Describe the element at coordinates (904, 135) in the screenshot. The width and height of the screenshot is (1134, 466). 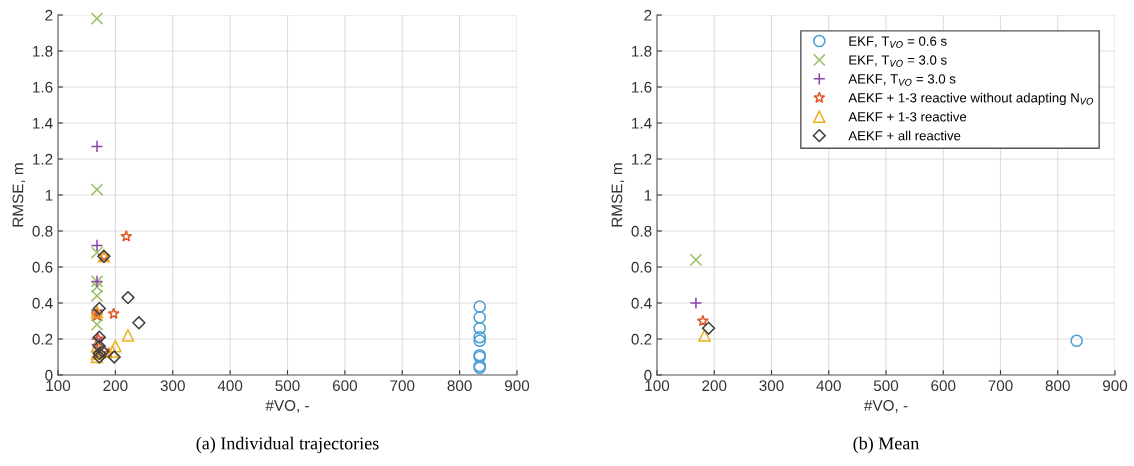
I see `legend-label: AEKF + all reactive` at that location.